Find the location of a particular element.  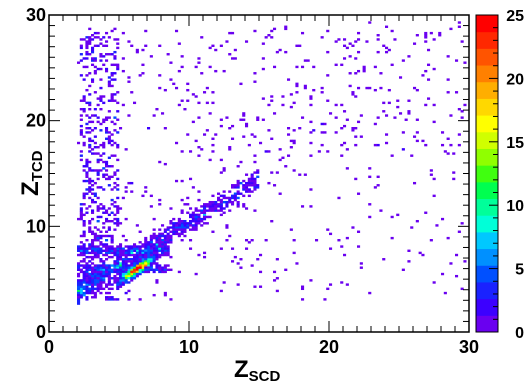

x-tick-label: 30 is located at coordinates (469, 347).